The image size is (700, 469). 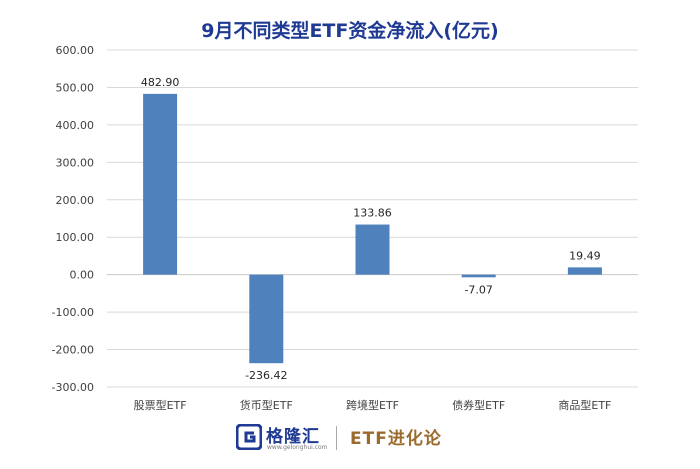 What do you see at coordinates (372, 213) in the screenshot?
I see `data-label: 133.86` at bounding box center [372, 213].